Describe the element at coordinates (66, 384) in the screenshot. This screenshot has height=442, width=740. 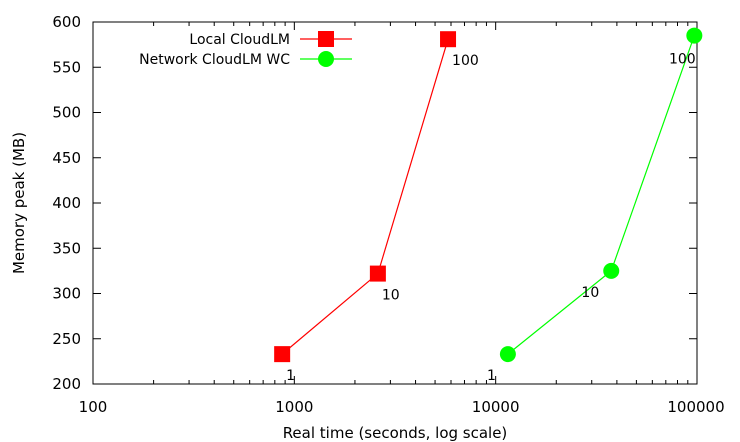
I see `y-tick-label: 200` at that location.